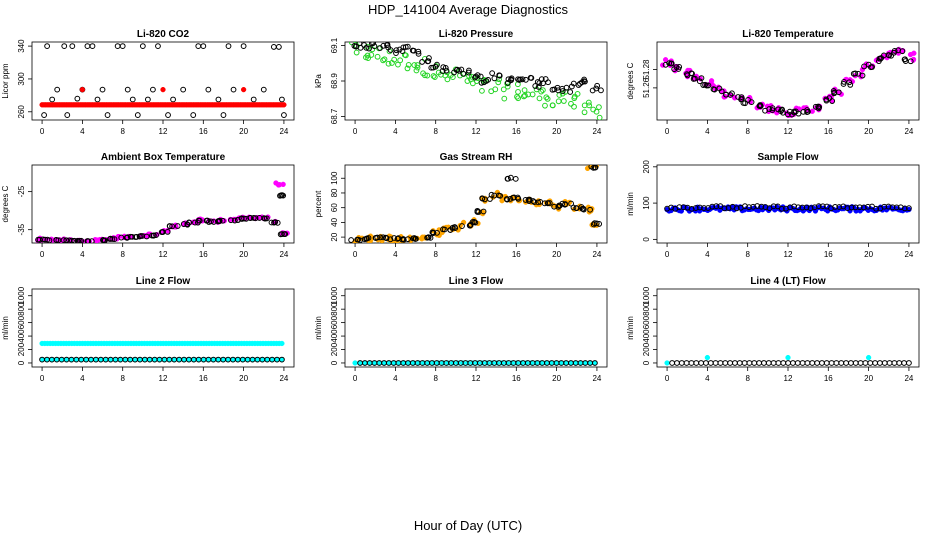  I want to click on panel-title: Ambient Box Temperature, so click(163, 157).